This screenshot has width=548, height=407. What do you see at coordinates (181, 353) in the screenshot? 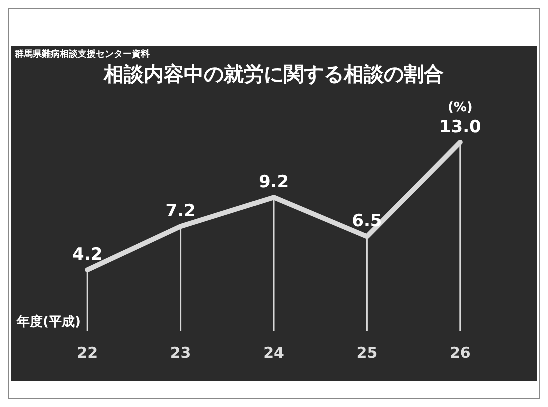
I see `x-tick-label: 23` at bounding box center [181, 353].